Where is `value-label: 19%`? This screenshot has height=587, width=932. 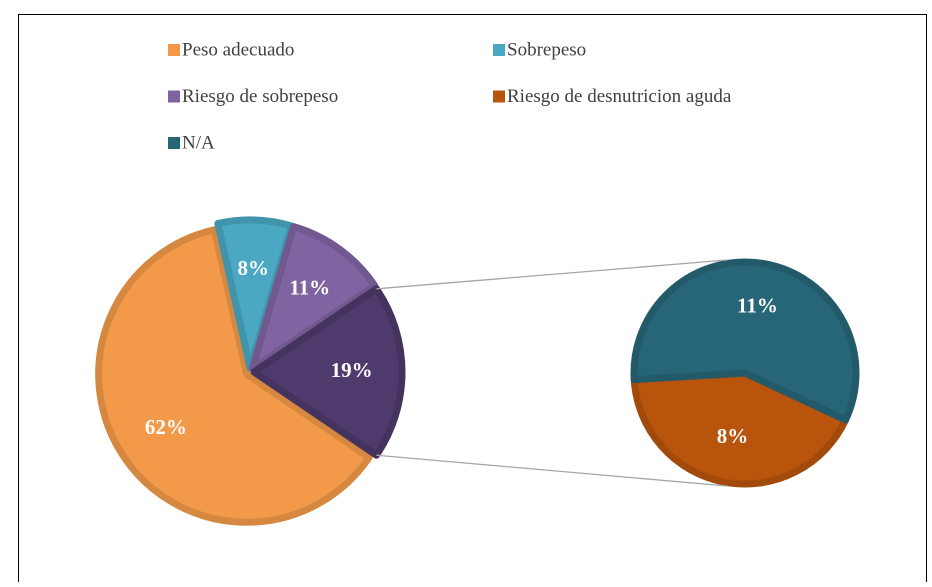 value-label: 19% is located at coordinates (352, 370).